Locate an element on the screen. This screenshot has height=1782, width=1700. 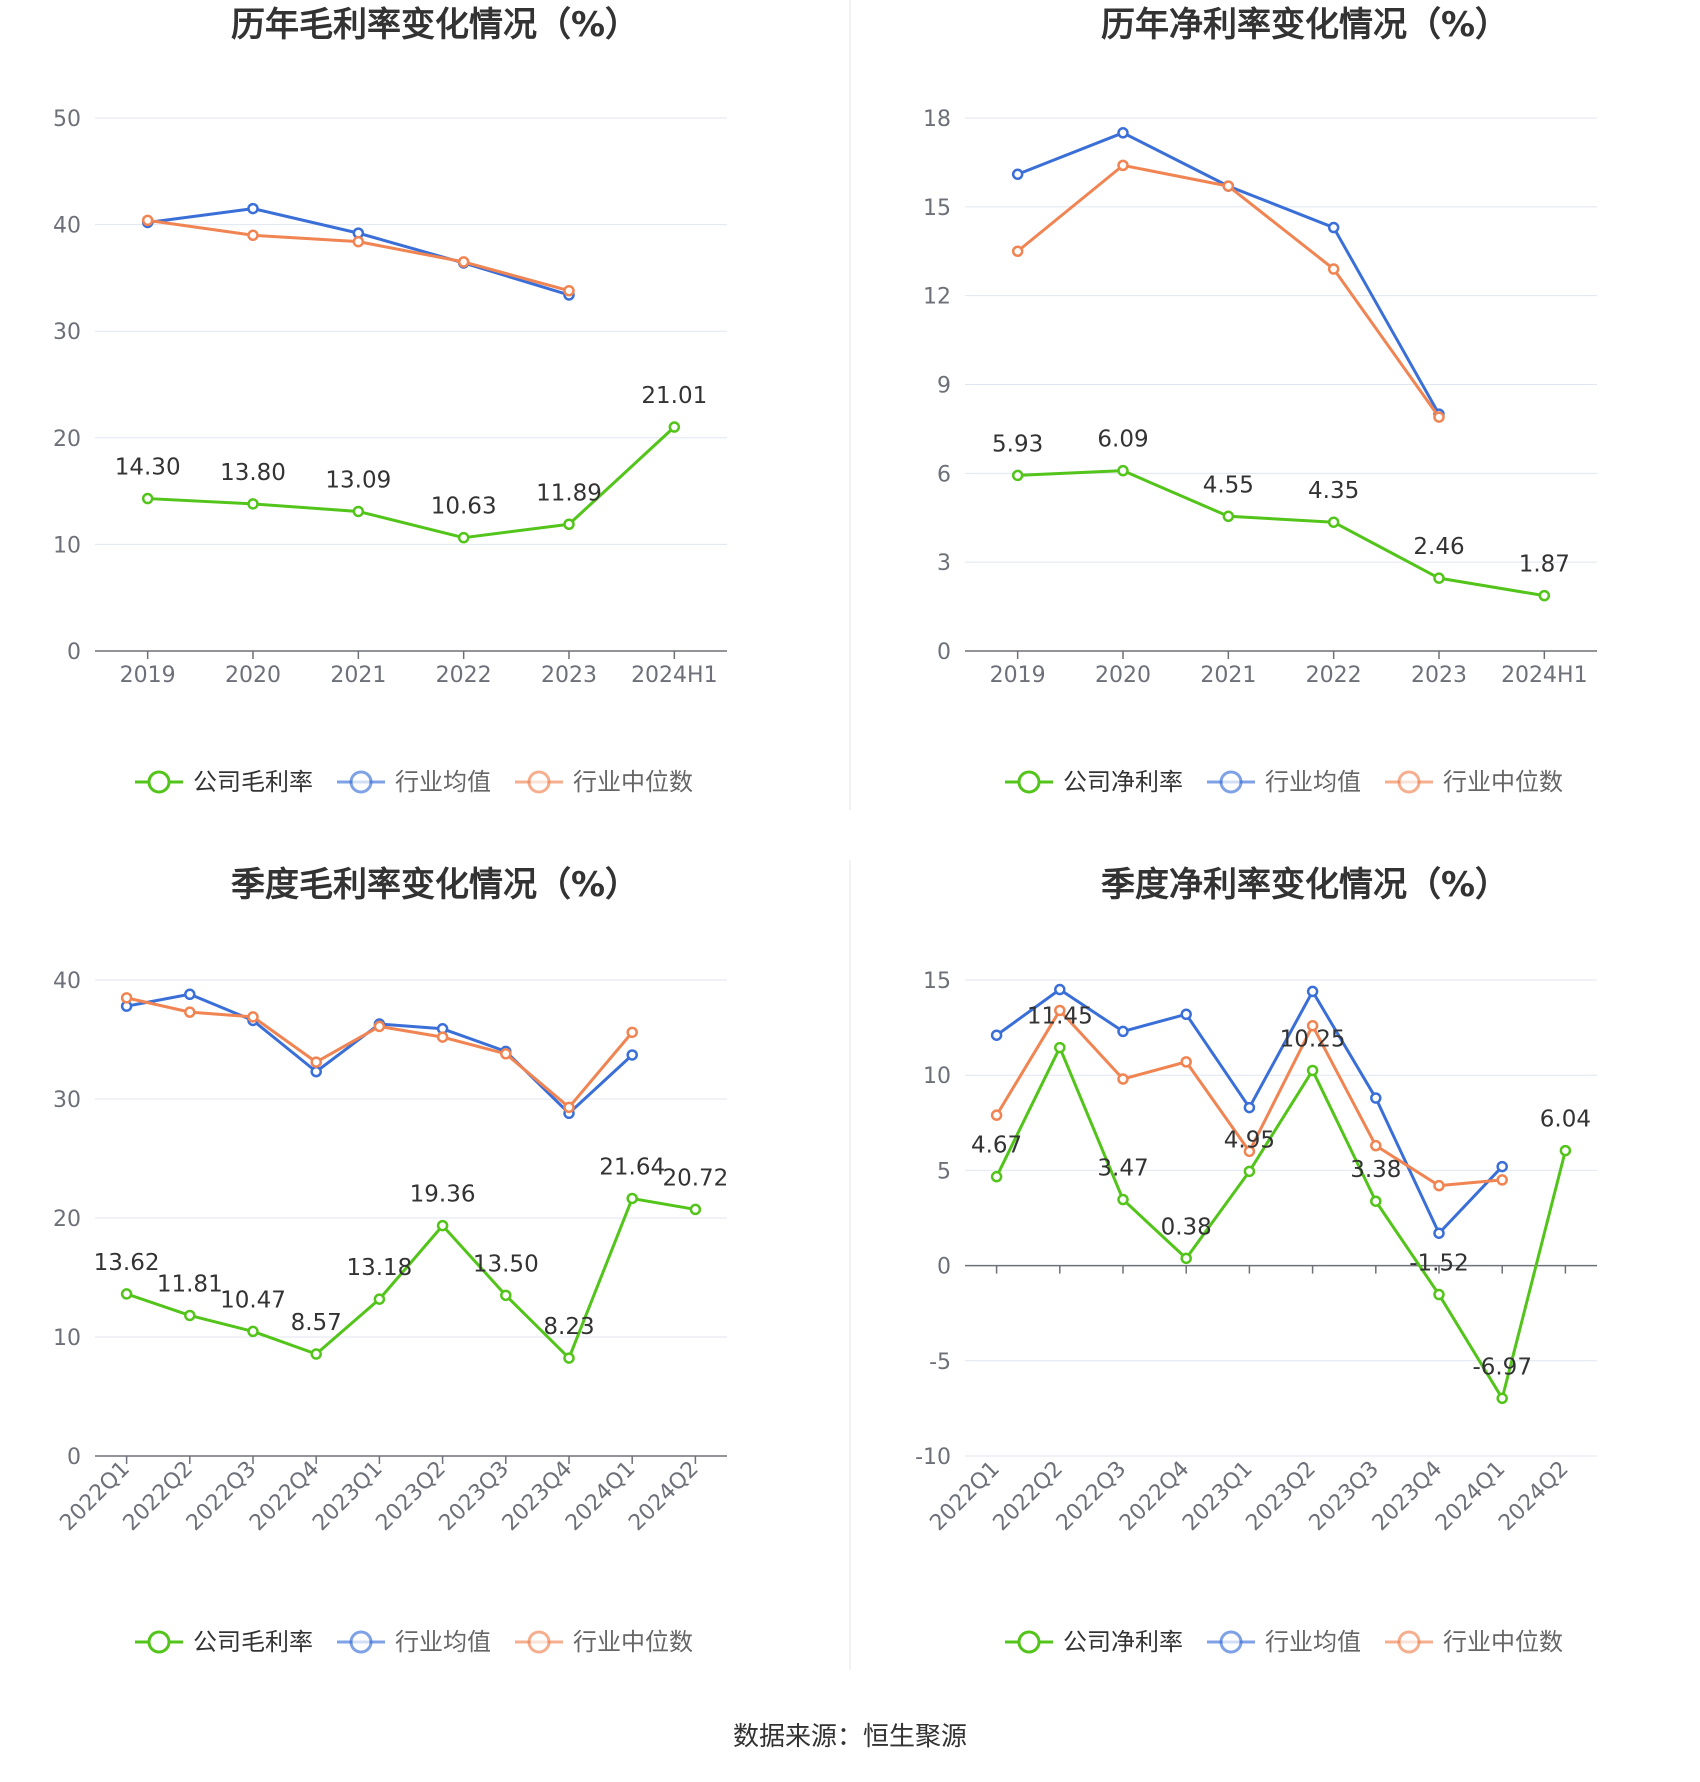
x-tick-label: 2024H1 is located at coordinates (1544, 675).